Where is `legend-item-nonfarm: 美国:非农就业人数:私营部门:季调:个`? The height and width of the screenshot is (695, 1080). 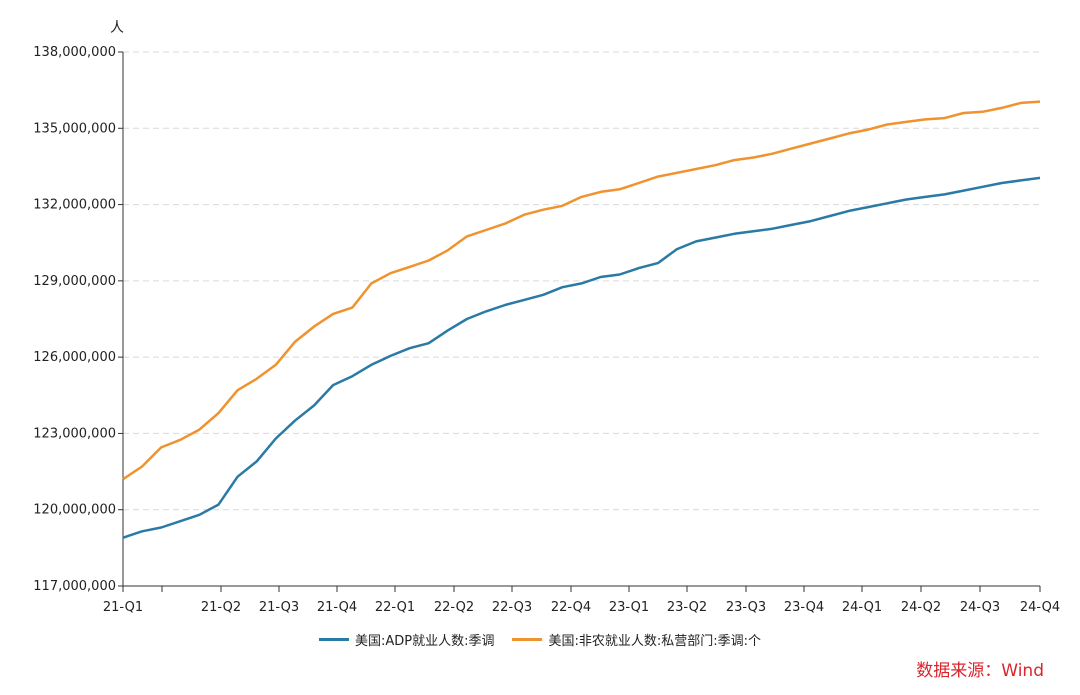
legend-item-nonfarm: 美国:非农就业人数:私营部门:季调:个 is located at coordinates (636, 639).